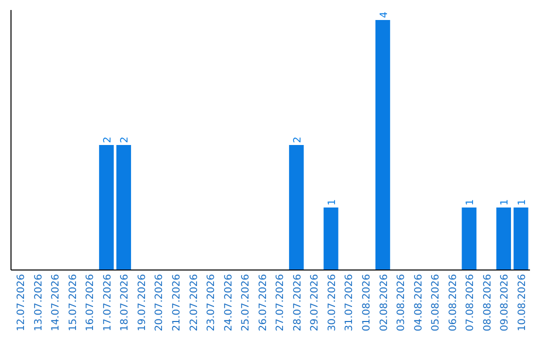 The height and width of the screenshot is (340, 540). What do you see at coordinates (194, 303) in the screenshot?
I see `x-tick-label: 22.07.2026` at bounding box center [194, 303].